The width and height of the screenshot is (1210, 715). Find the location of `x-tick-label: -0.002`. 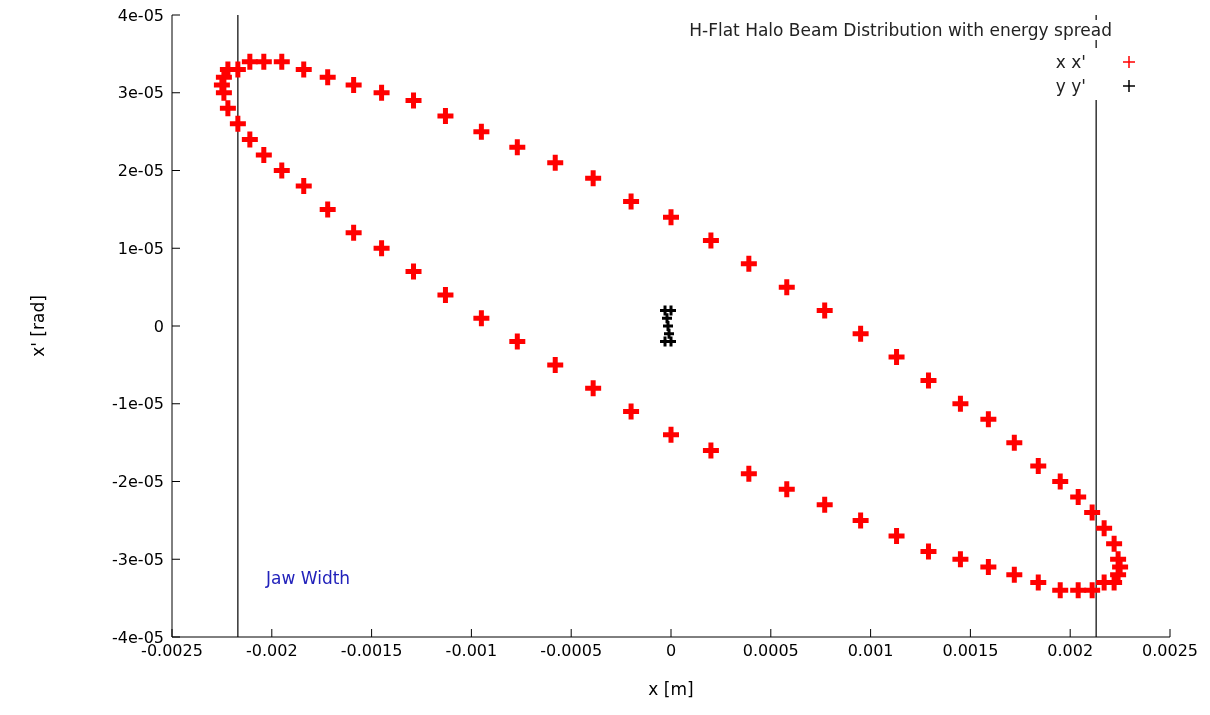

x-tick-label: -0.002 is located at coordinates (272, 651).